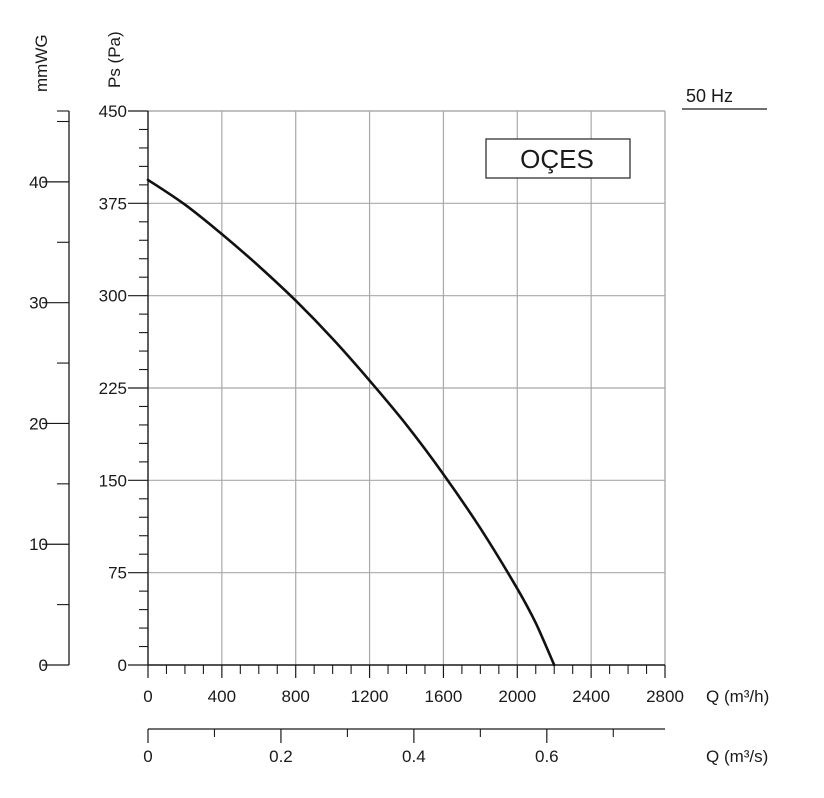 This screenshot has height=798, width=824. What do you see at coordinates (113, 203) in the screenshot?
I see `y-tick-label: 375` at bounding box center [113, 203].